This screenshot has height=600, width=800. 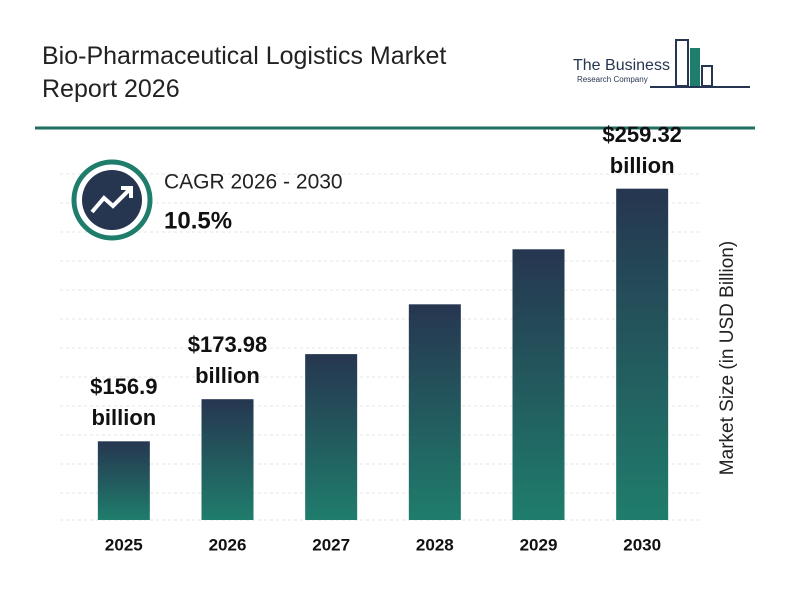 I want to click on value-label: $173.98 billion, so click(x=227, y=360).